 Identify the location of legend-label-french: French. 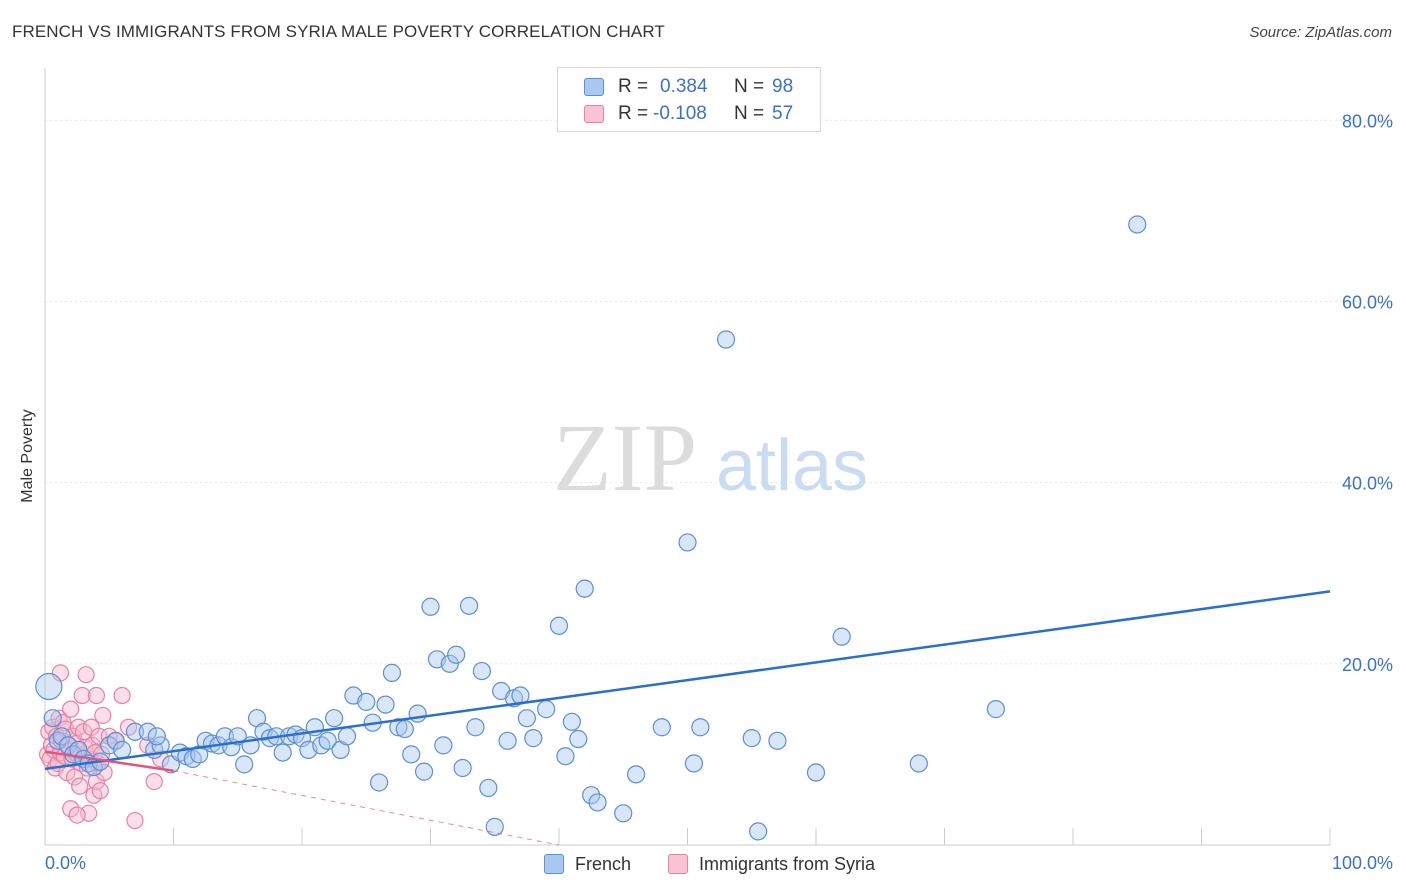
(603, 863).